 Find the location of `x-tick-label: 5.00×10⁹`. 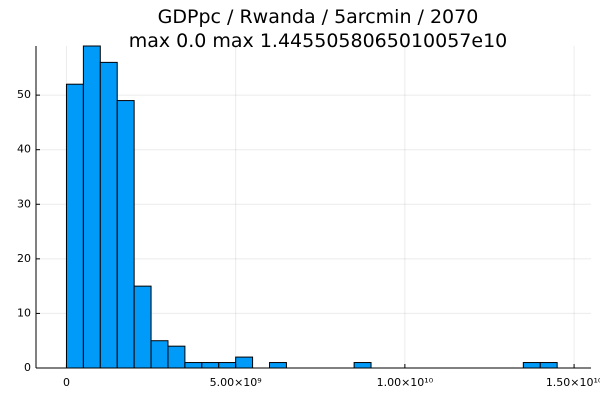

x-tick-label: 5.00×10⁹ is located at coordinates (236, 382).